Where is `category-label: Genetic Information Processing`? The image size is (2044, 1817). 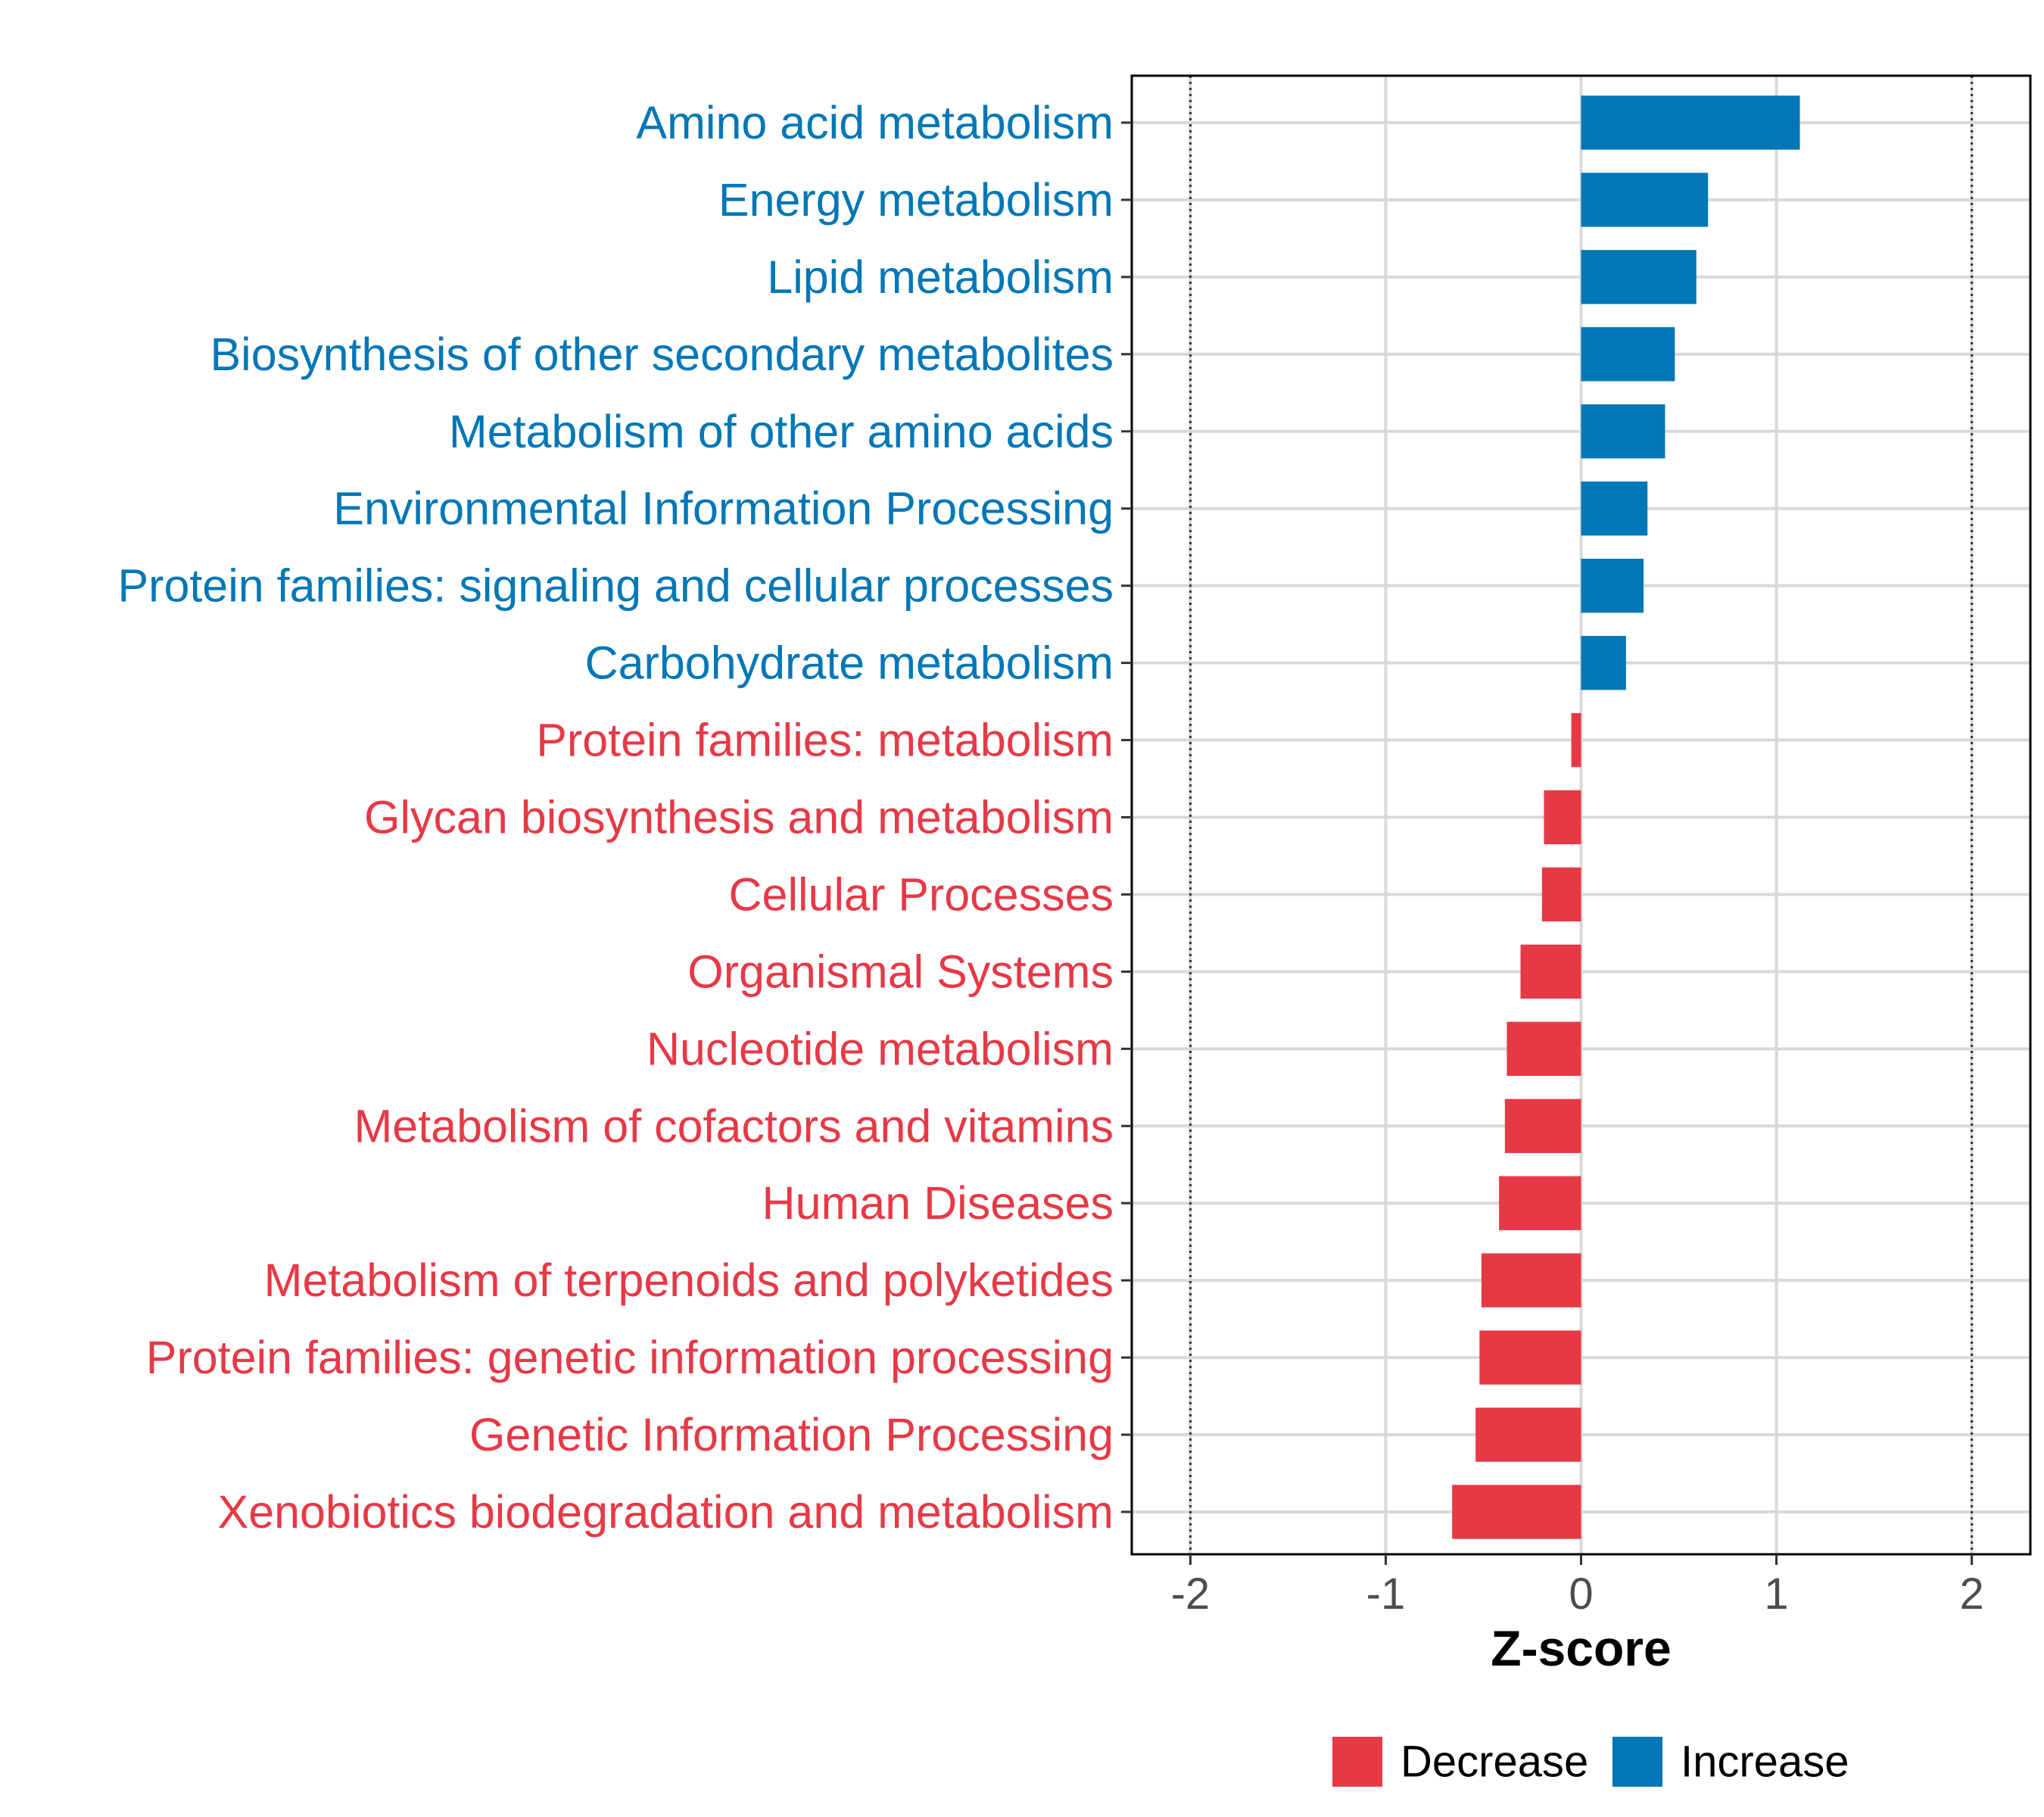 category-label: Genetic Information Processing is located at coordinates (791, 1434).